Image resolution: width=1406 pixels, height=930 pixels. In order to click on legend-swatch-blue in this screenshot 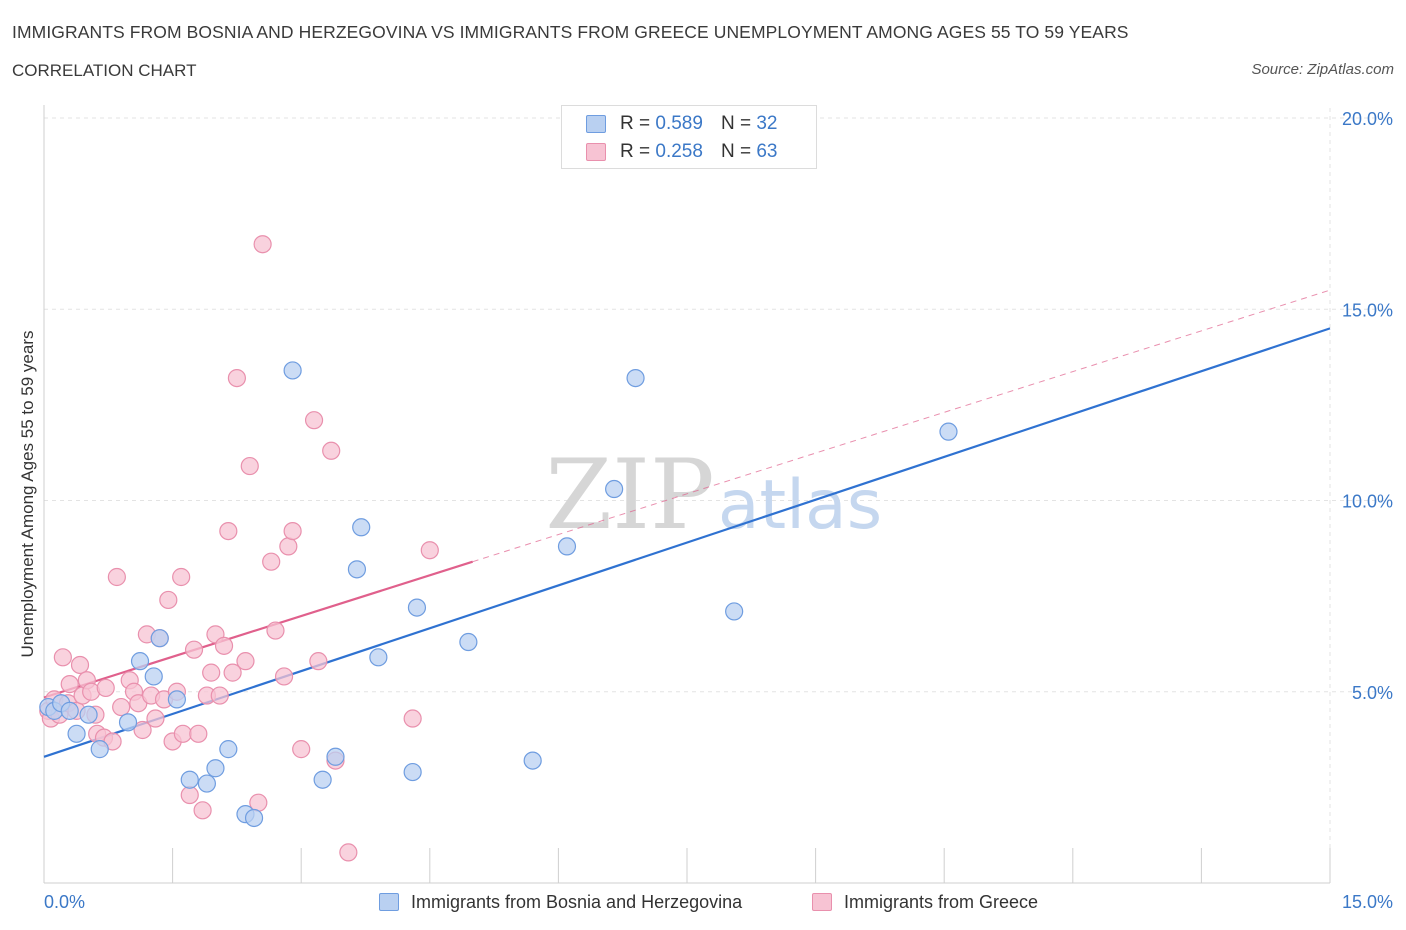, I will do `click(596, 124)`.